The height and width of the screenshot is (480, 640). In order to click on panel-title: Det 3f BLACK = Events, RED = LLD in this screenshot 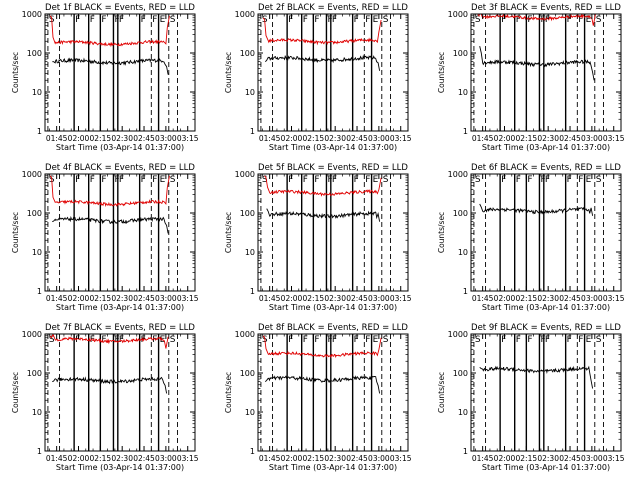, I will do `click(546, 8)`.